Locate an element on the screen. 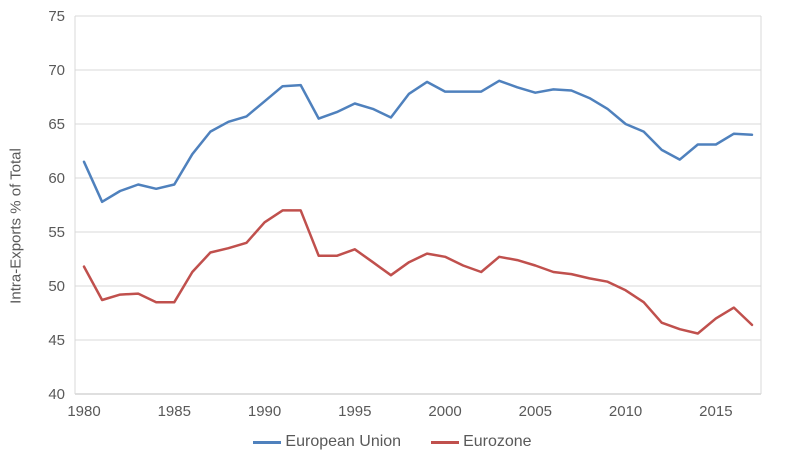 The width and height of the screenshot is (785, 471). legend-line-swatch-eurozone is located at coordinates (445, 442).